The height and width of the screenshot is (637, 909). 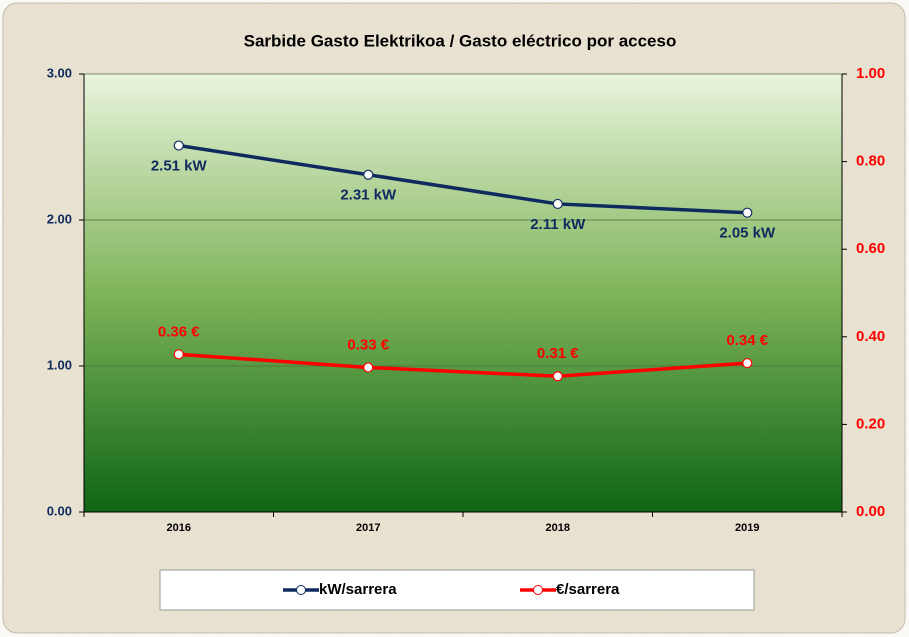 What do you see at coordinates (59, 72) in the screenshot?
I see `y-tick-label: 3.00` at bounding box center [59, 72].